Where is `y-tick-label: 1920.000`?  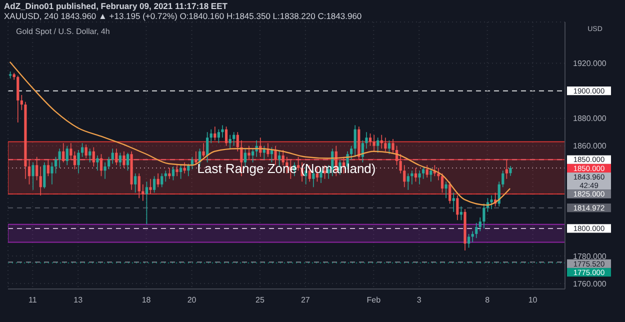 y-tick-label: 1920.000 is located at coordinates (590, 63).